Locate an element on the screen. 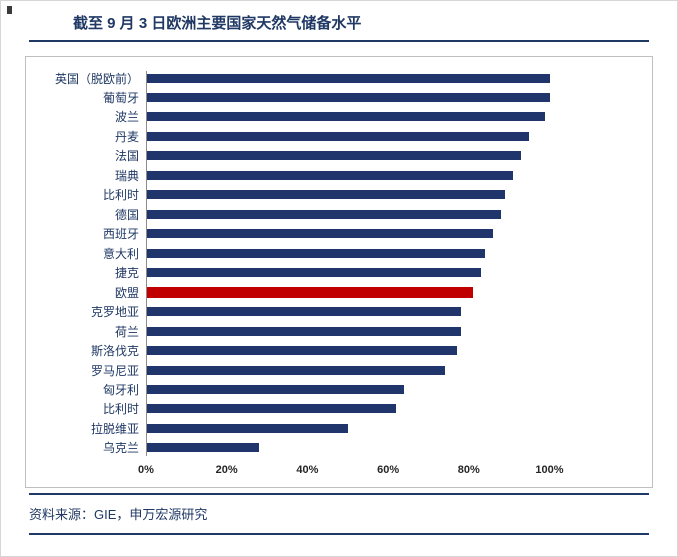 This screenshot has height=557, width=678. category-label: 德国 is located at coordinates (126, 214).